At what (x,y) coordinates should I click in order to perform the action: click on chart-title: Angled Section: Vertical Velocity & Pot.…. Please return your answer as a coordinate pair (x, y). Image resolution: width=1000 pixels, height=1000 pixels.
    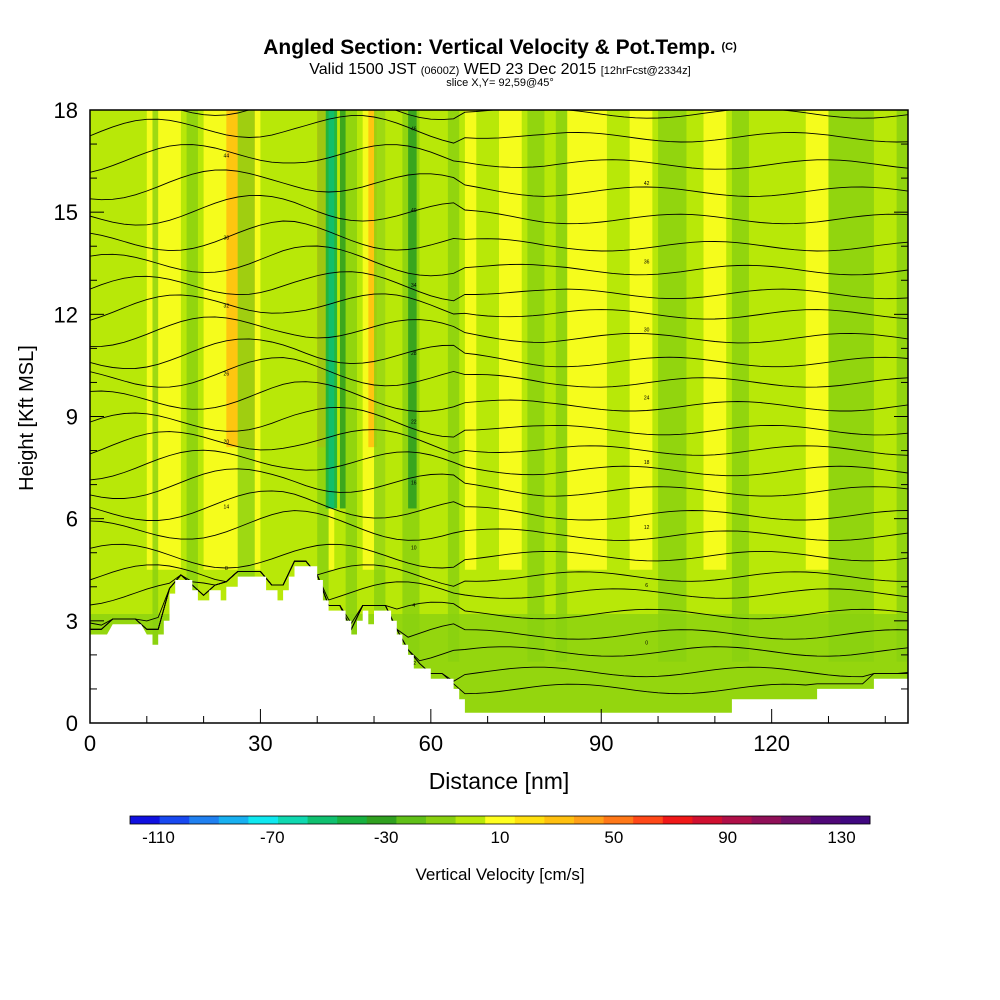
    Looking at the image, I should click on (500, 48).